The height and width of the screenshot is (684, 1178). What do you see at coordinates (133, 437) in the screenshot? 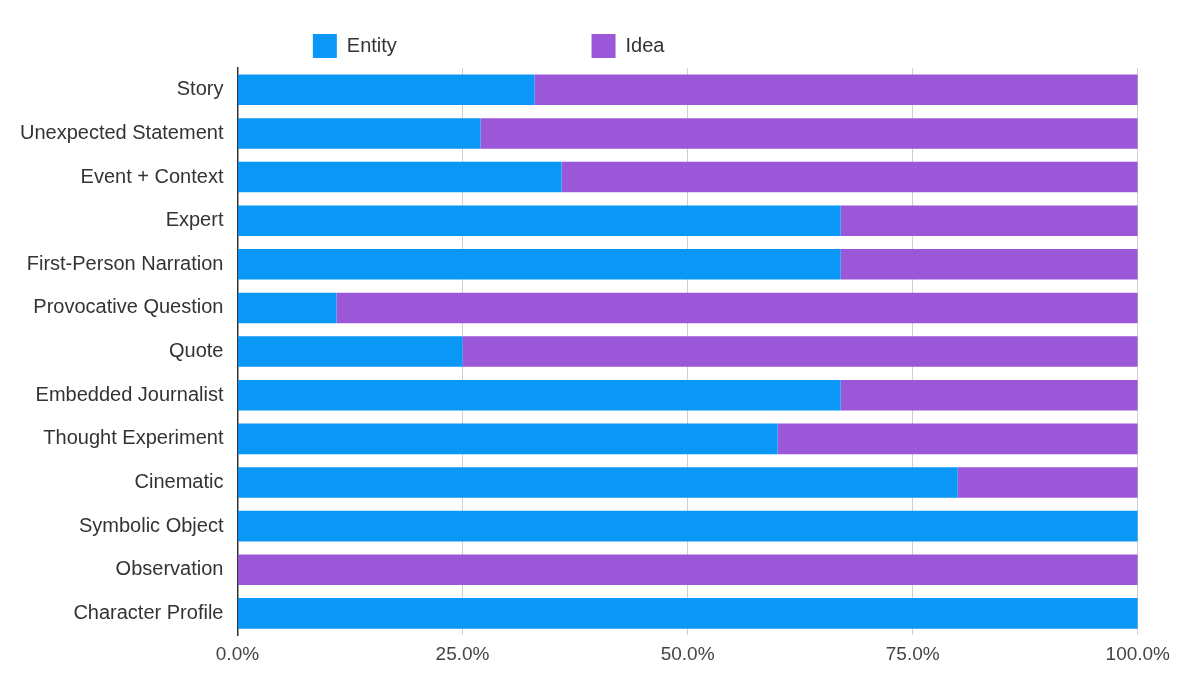
I see `y-tick-label: Thought Experiment` at bounding box center [133, 437].